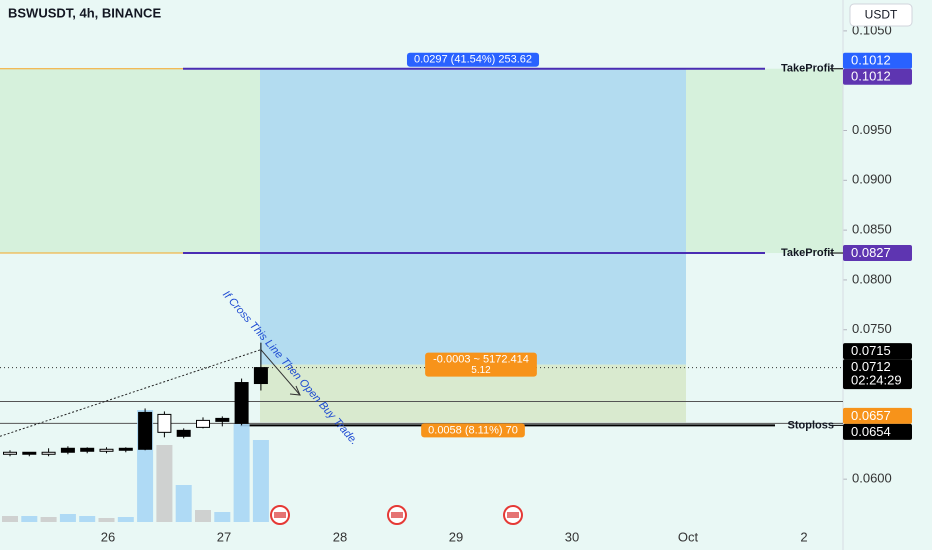 The width and height of the screenshot is (932, 550). I want to click on y-tick-label: 0.0900, so click(872, 179).